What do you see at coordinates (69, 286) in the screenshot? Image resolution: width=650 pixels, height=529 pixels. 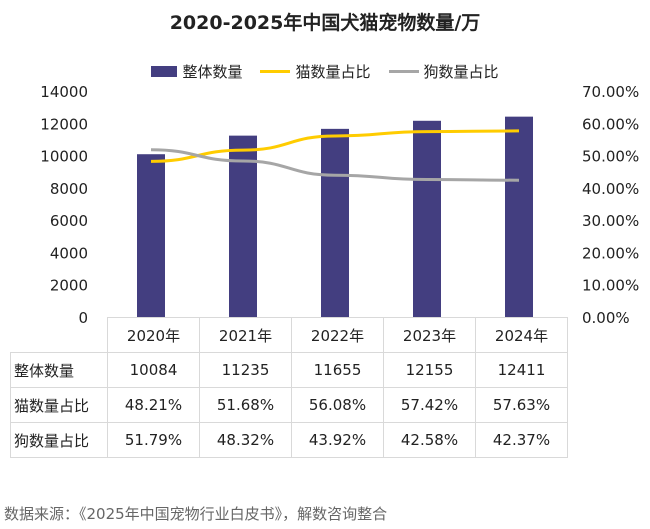 I see `left-axis-tick-label: 2000` at bounding box center [69, 286].